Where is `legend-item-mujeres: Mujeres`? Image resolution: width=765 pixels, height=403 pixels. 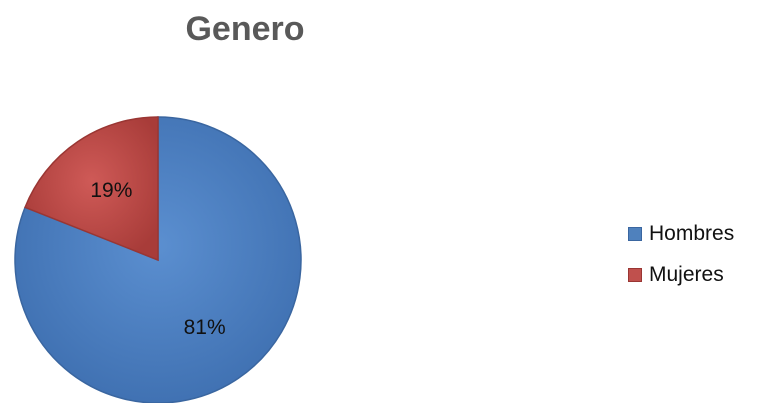
legend-item-mujeres: Mujeres is located at coordinates (681, 274).